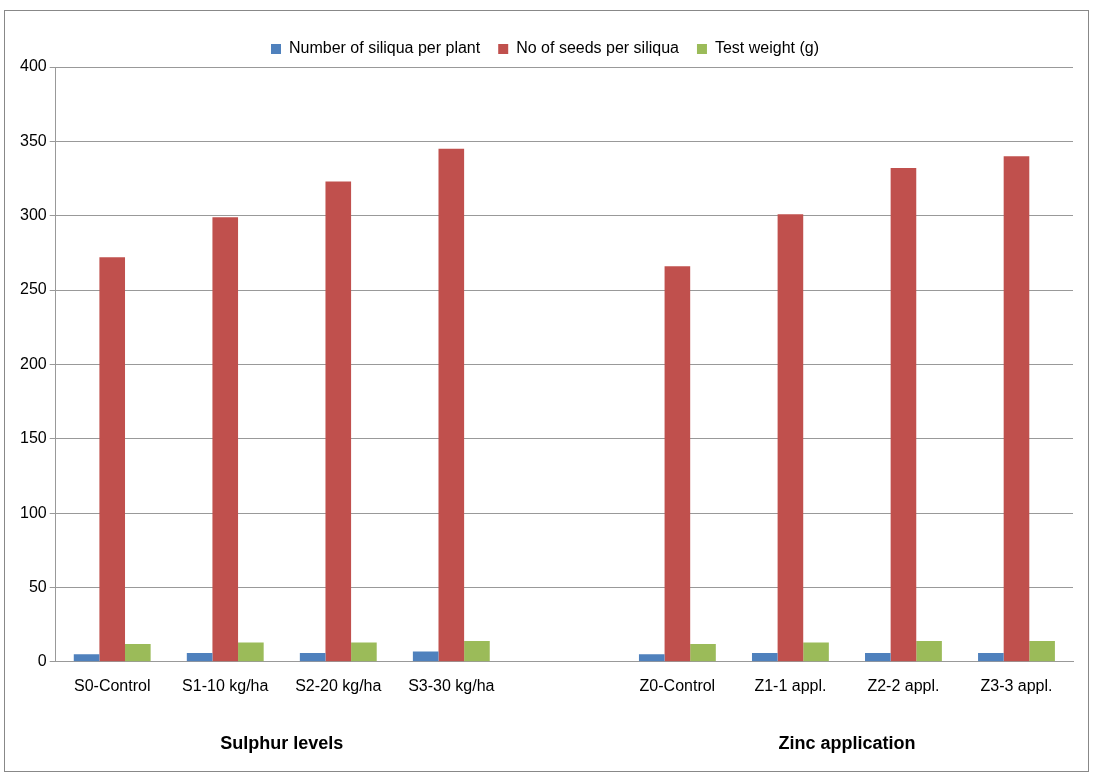 Image resolution: width=1093 pixels, height=776 pixels. I want to click on y-tick-label: 250, so click(33, 289).